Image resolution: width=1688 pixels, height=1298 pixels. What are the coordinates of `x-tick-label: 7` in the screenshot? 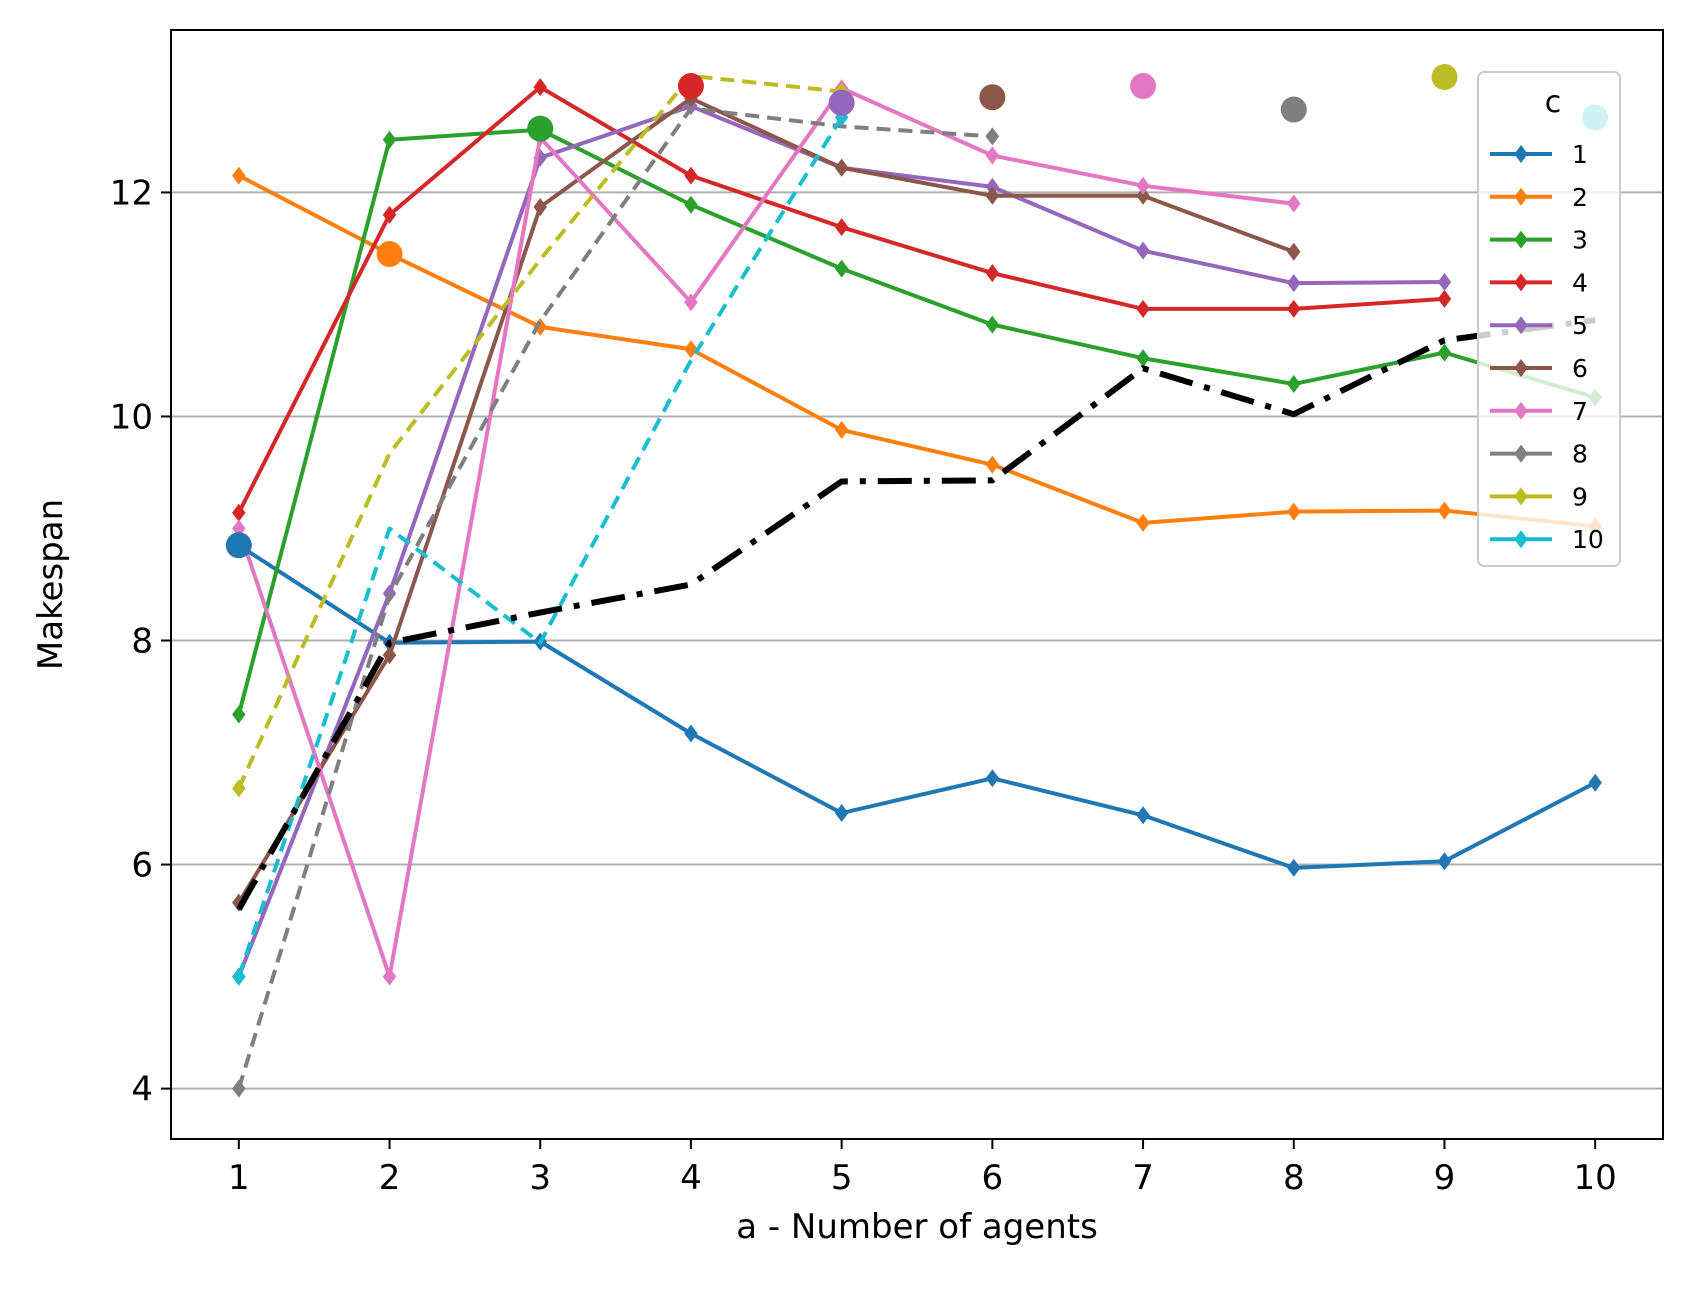 It's located at (1143, 1178).